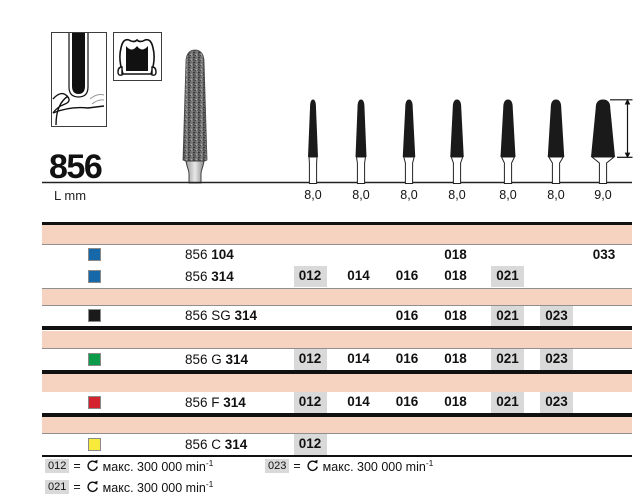 Image resolution: width=634 pixels, height=500 pixels. Describe the element at coordinates (94, 315) in the screenshot. I see `grit-color-square-black` at that location.